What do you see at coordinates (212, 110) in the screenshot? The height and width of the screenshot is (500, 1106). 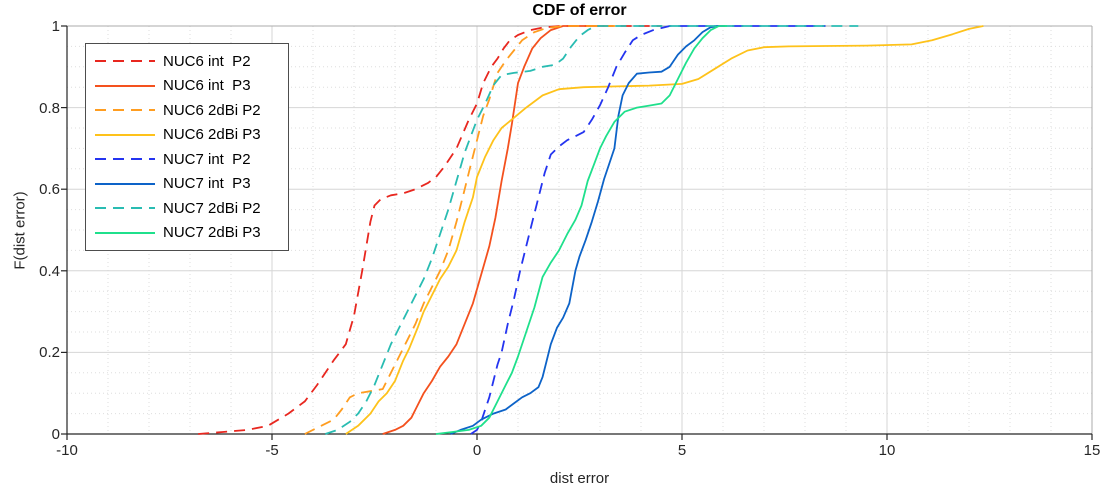 I see `legend-label: NUC6 2dBi P2` at bounding box center [212, 110].